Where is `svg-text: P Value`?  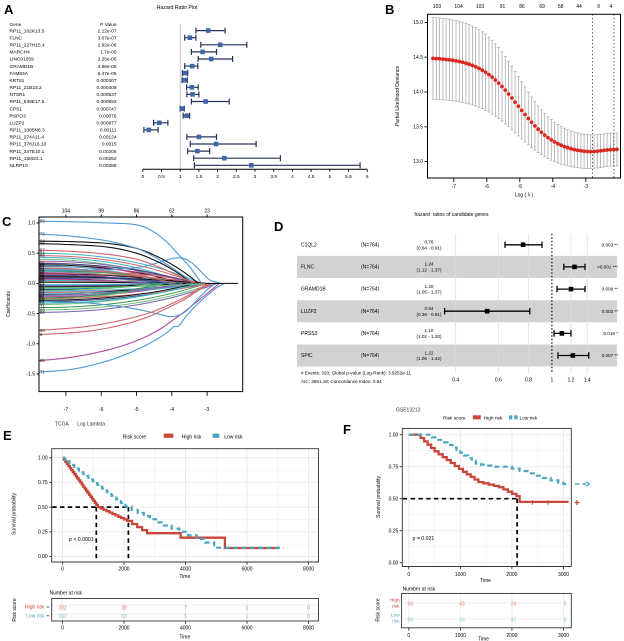 svg-text: P Value is located at coordinates (108, 25).